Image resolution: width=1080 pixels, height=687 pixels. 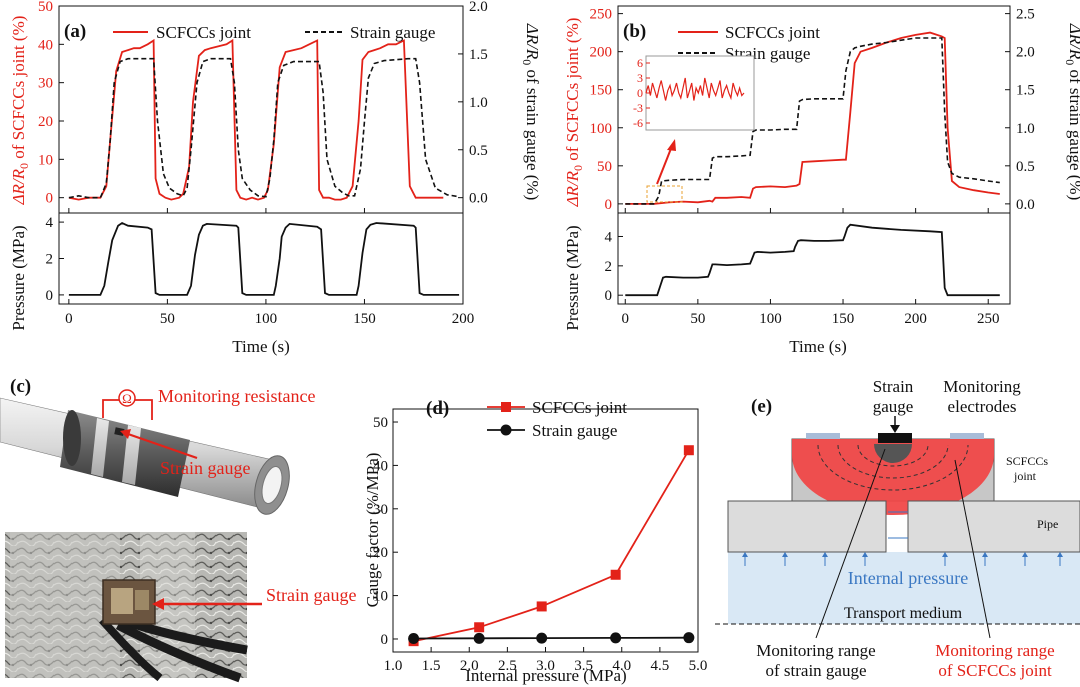 What do you see at coordinates (967, 436) in the screenshot?
I see `electrode-right` at bounding box center [967, 436].